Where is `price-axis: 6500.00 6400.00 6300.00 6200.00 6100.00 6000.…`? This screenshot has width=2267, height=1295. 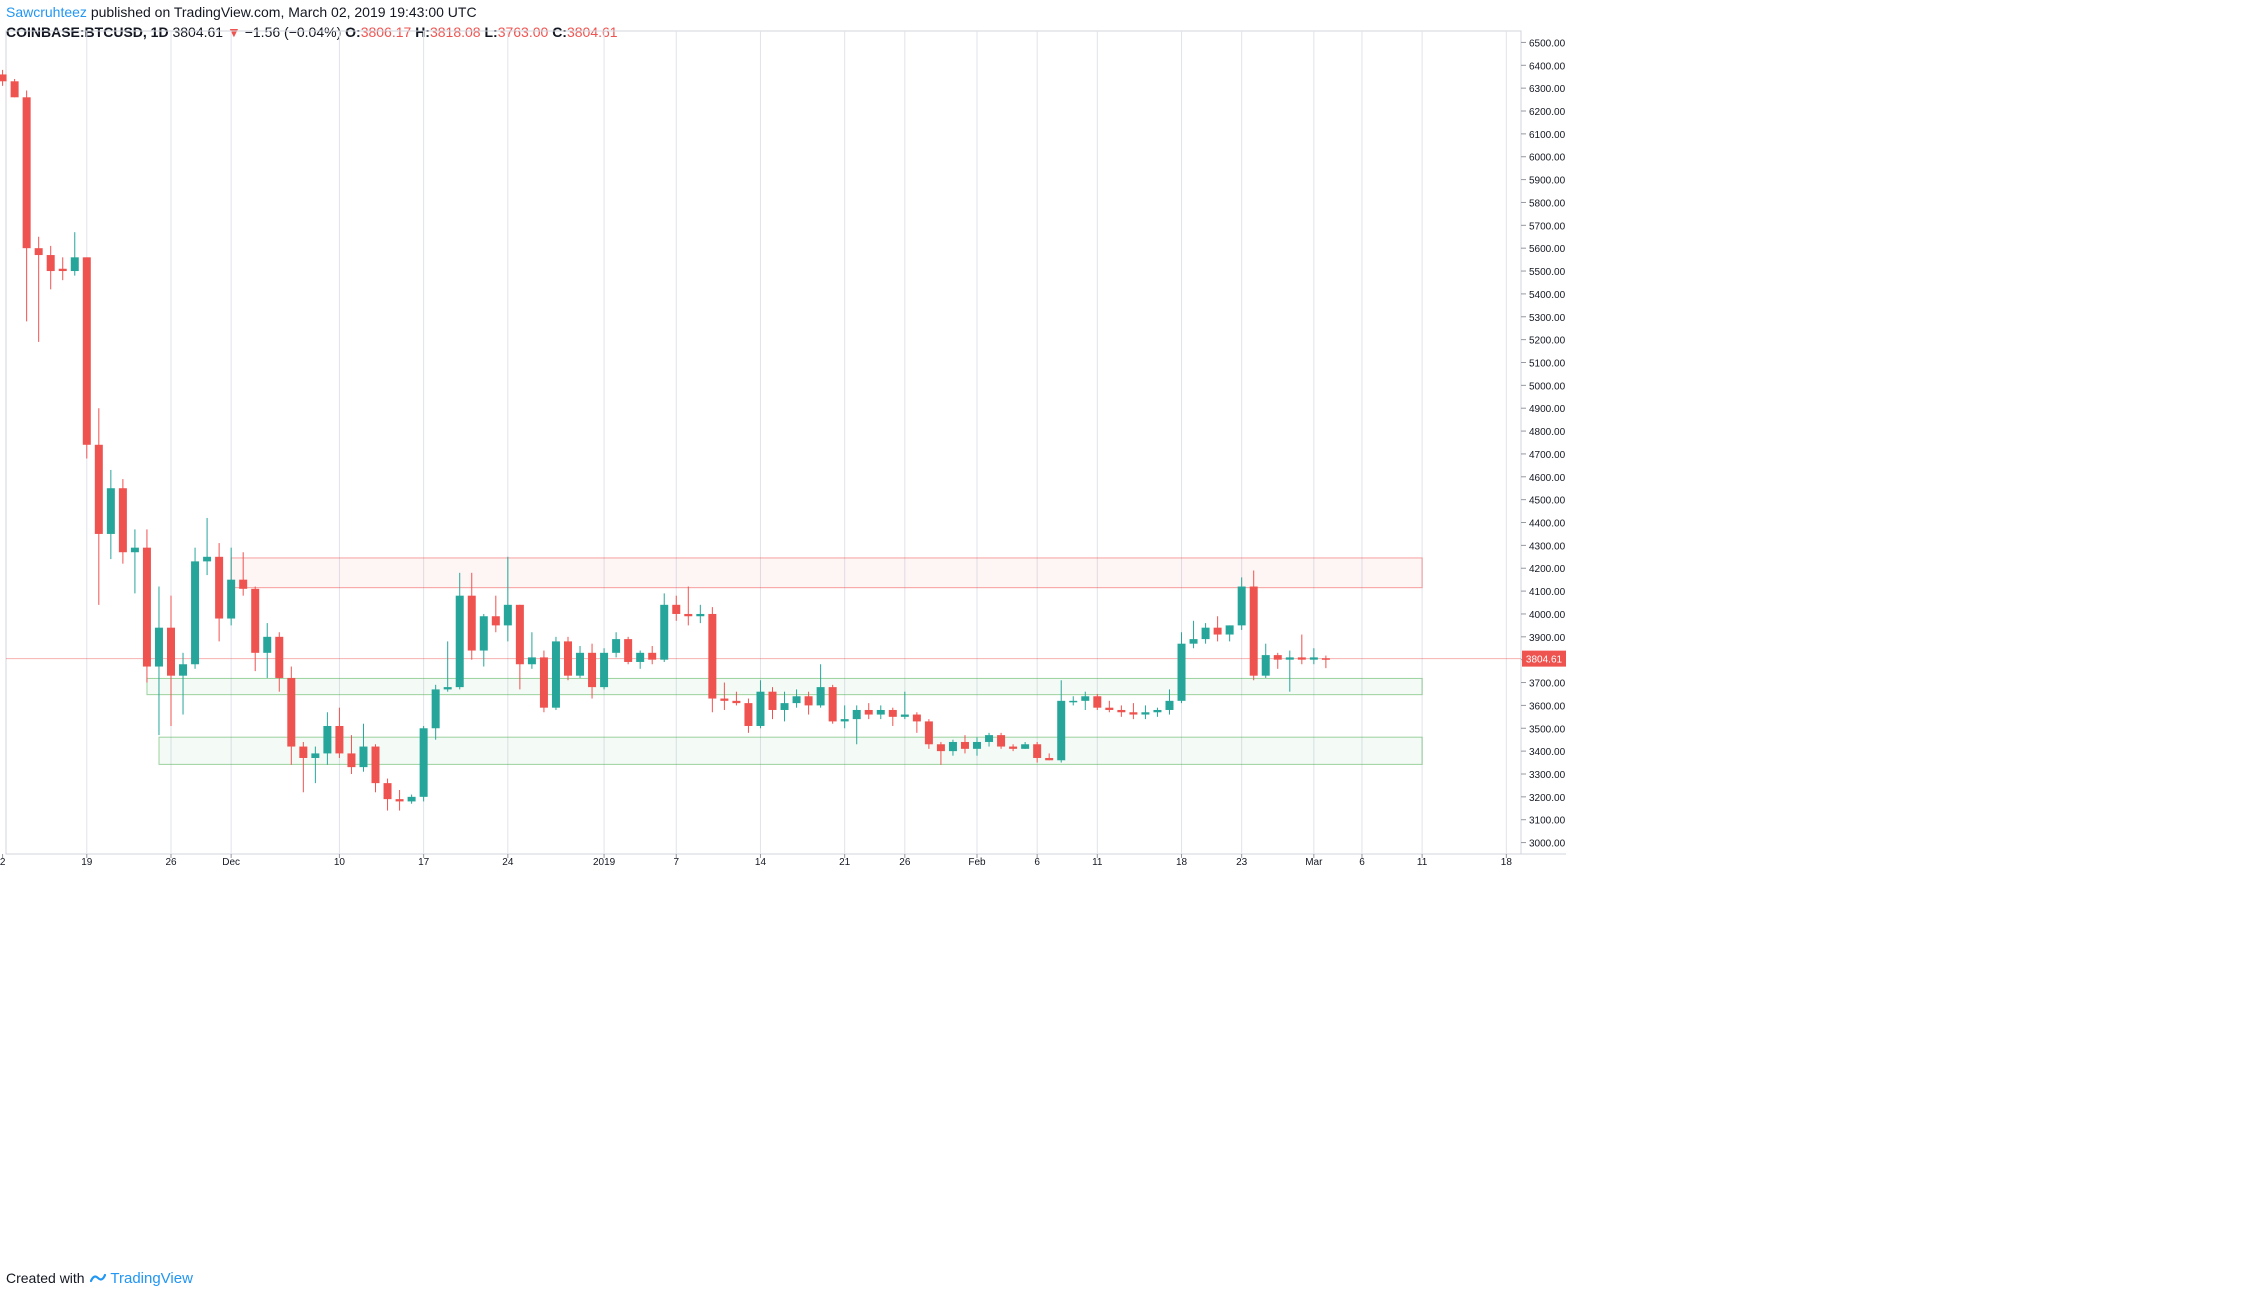
price-axis: 6500.00 6400.00 6300.00 6200.00 6100.00 6000.… is located at coordinates (1543, 444).